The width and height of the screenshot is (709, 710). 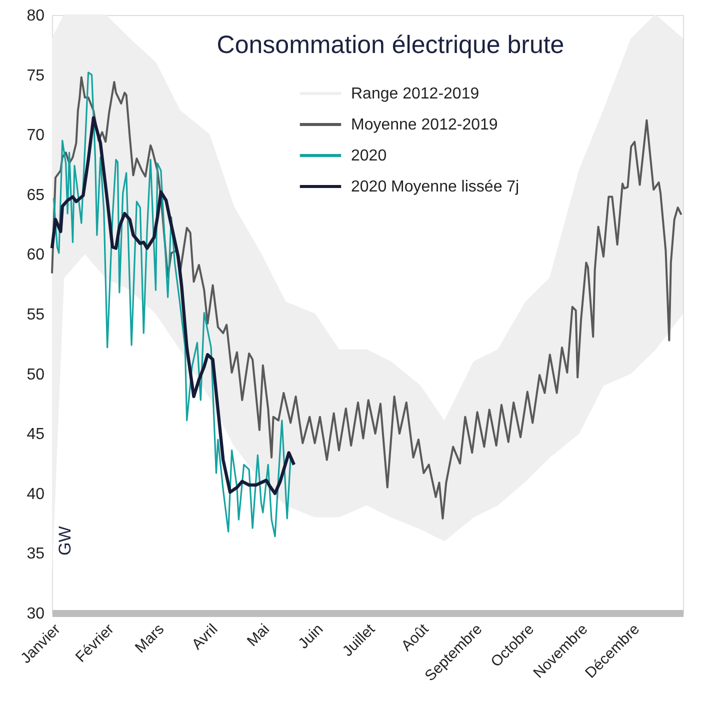 What do you see at coordinates (424, 125) in the screenshot?
I see `legend-label: Moyenne 2012-2019` at bounding box center [424, 125].